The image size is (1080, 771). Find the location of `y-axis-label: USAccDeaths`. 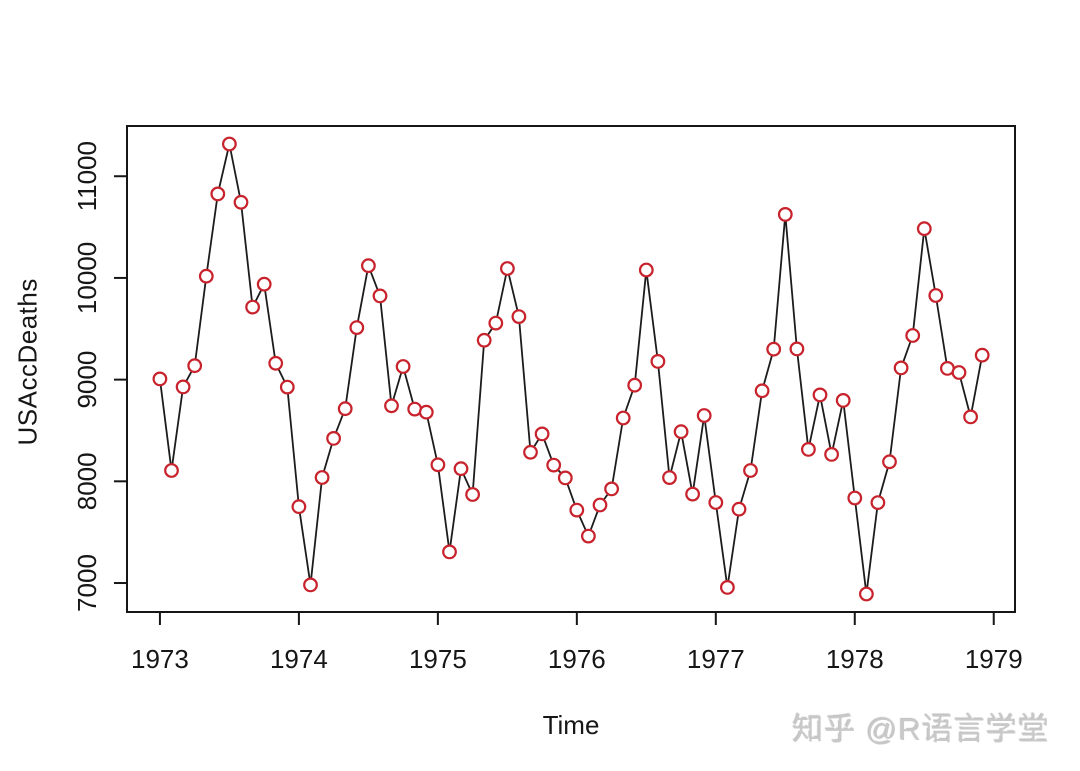

y-axis-label: USAccDeaths is located at coordinates (27, 362).